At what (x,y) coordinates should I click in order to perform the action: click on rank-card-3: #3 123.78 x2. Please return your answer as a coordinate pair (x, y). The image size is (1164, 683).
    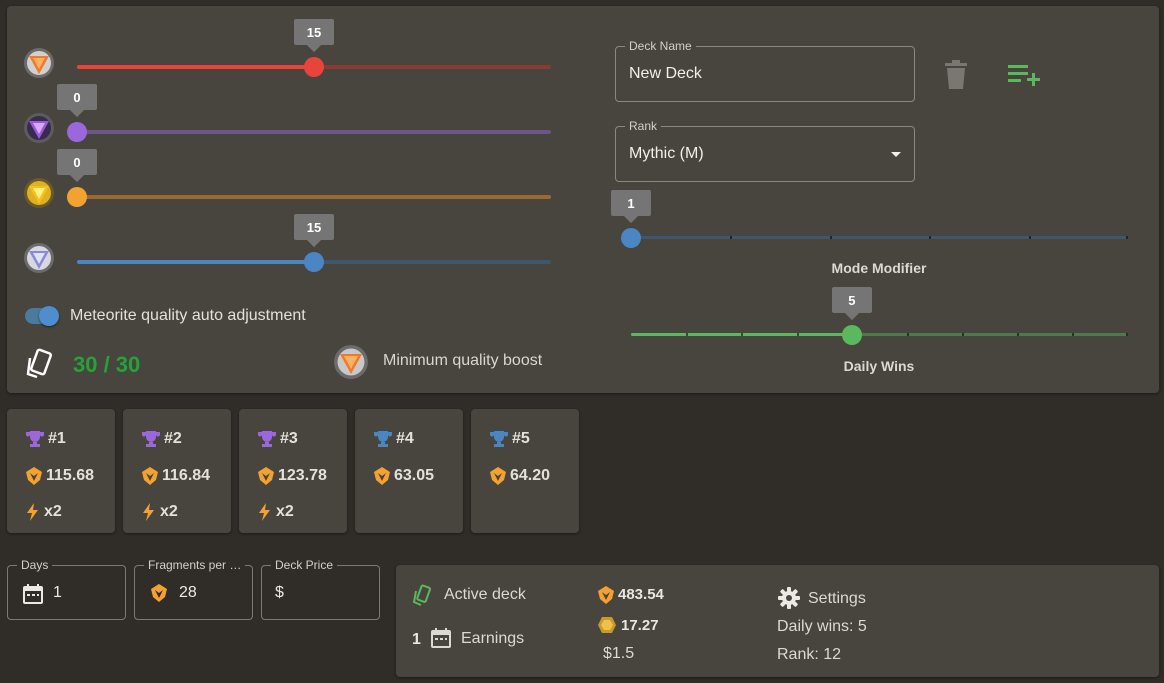
    Looking at the image, I should click on (293, 471).